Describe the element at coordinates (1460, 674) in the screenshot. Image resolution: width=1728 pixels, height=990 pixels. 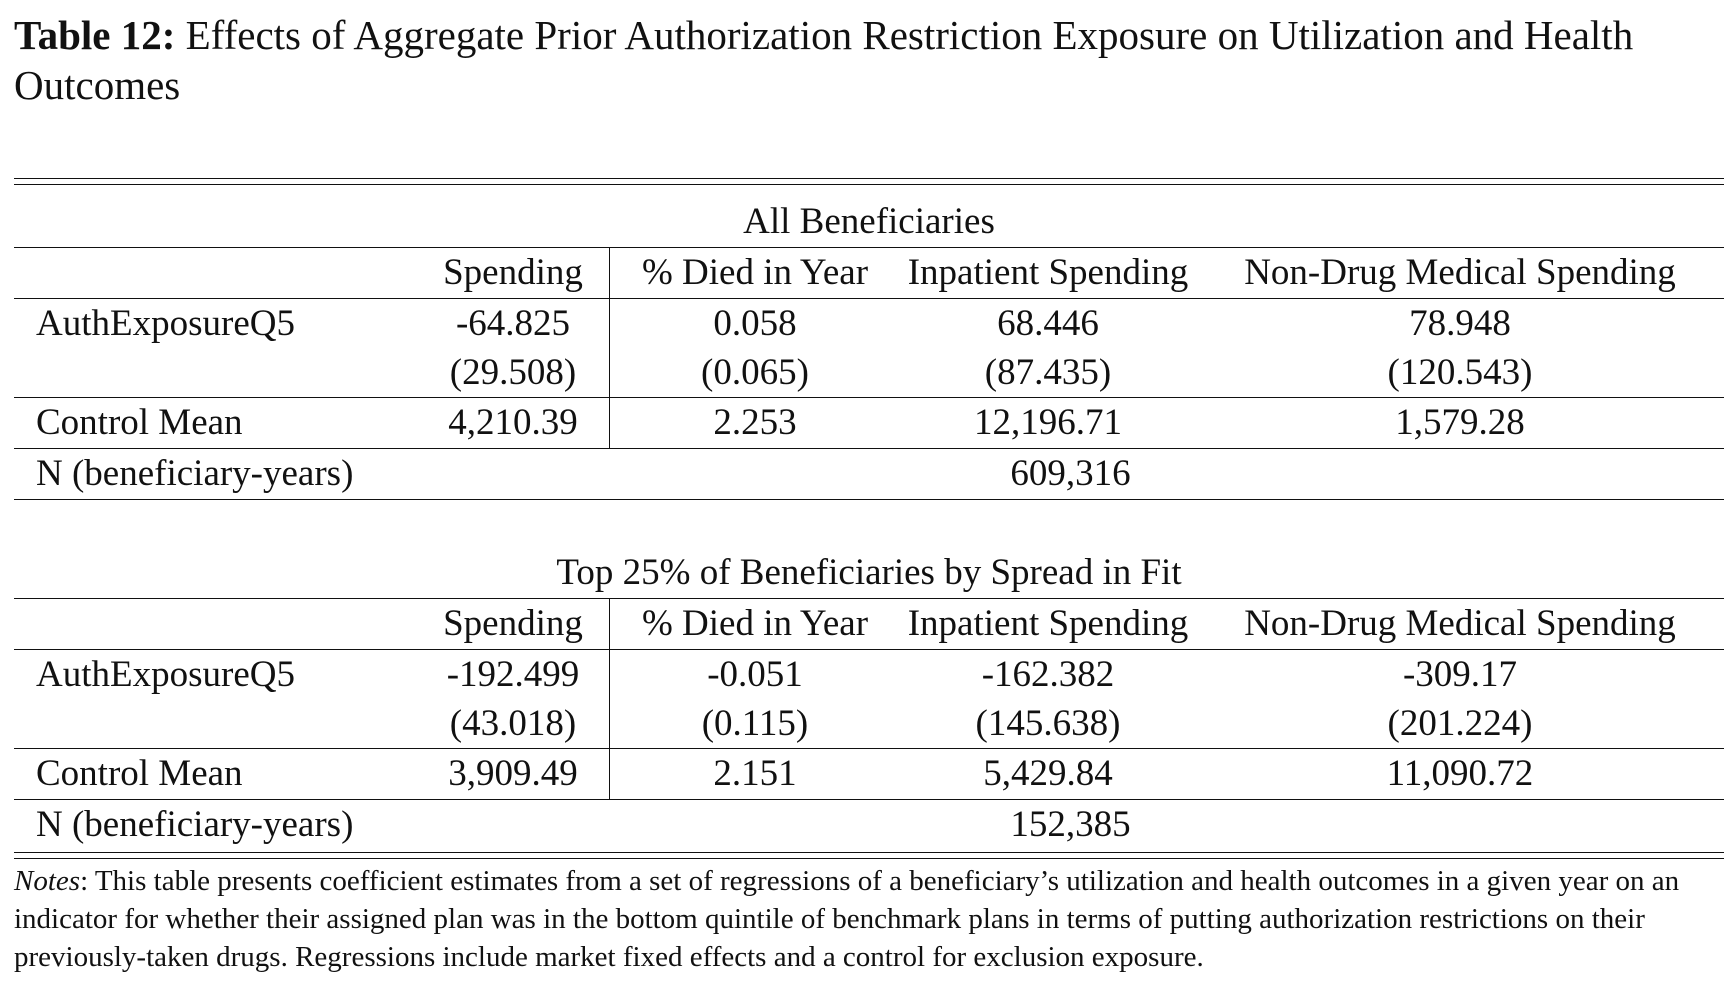
I see `cell-coef: -309.17` at that location.